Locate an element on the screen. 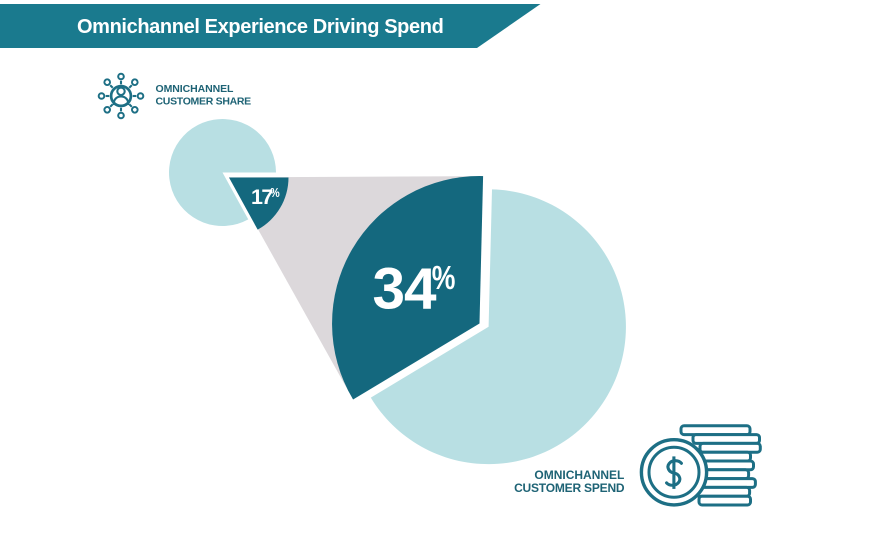  svg-text: CUSTOMER SPEND is located at coordinates (569, 488).